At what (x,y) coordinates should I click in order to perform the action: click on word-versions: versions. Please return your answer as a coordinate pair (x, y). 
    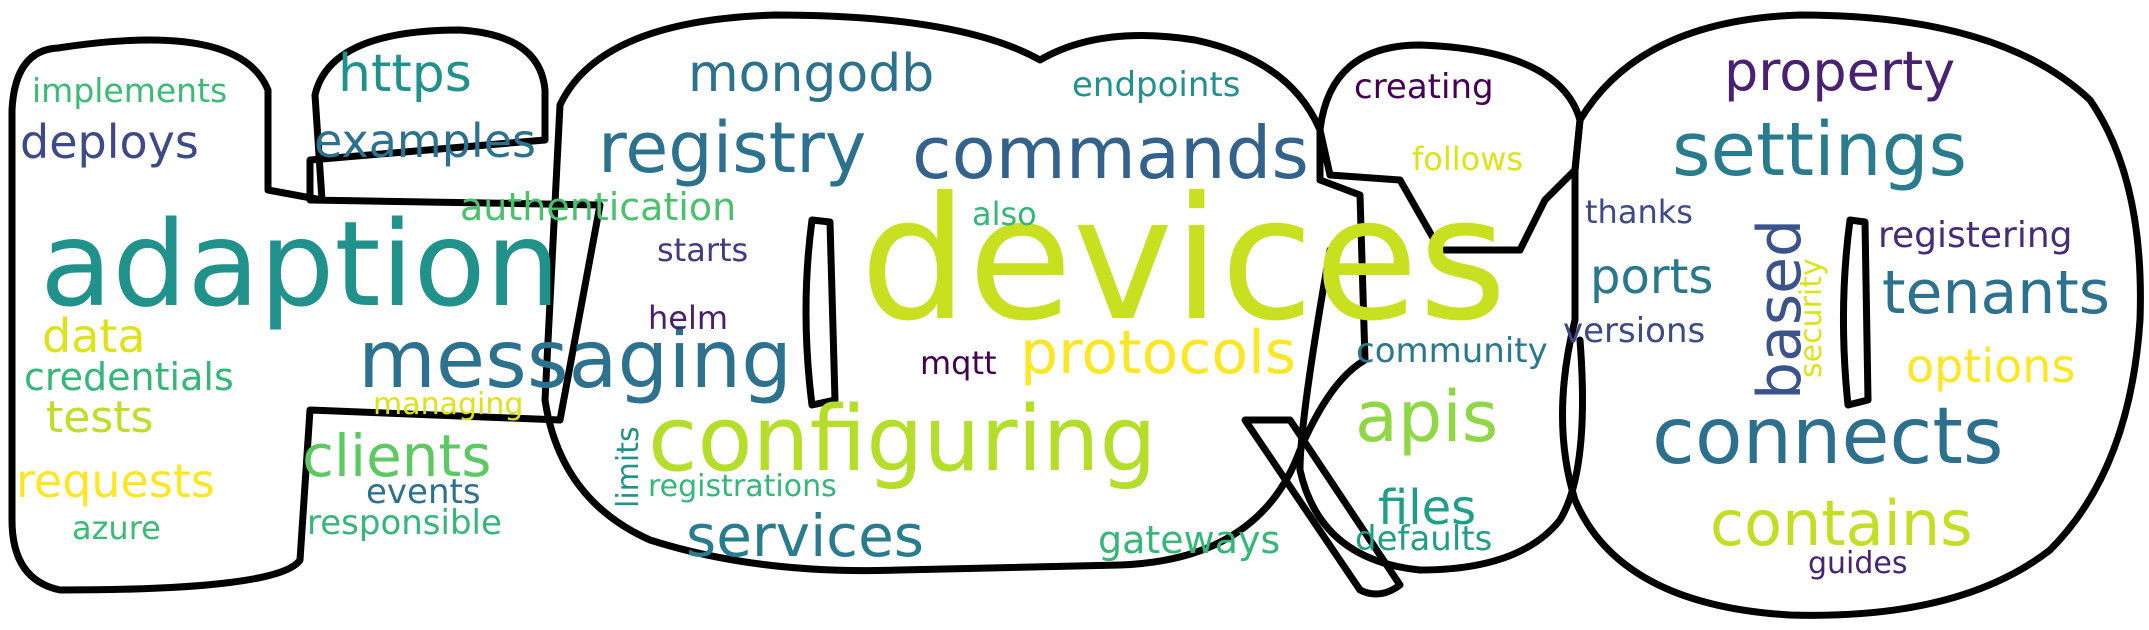
    Looking at the image, I should click on (1634, 331).